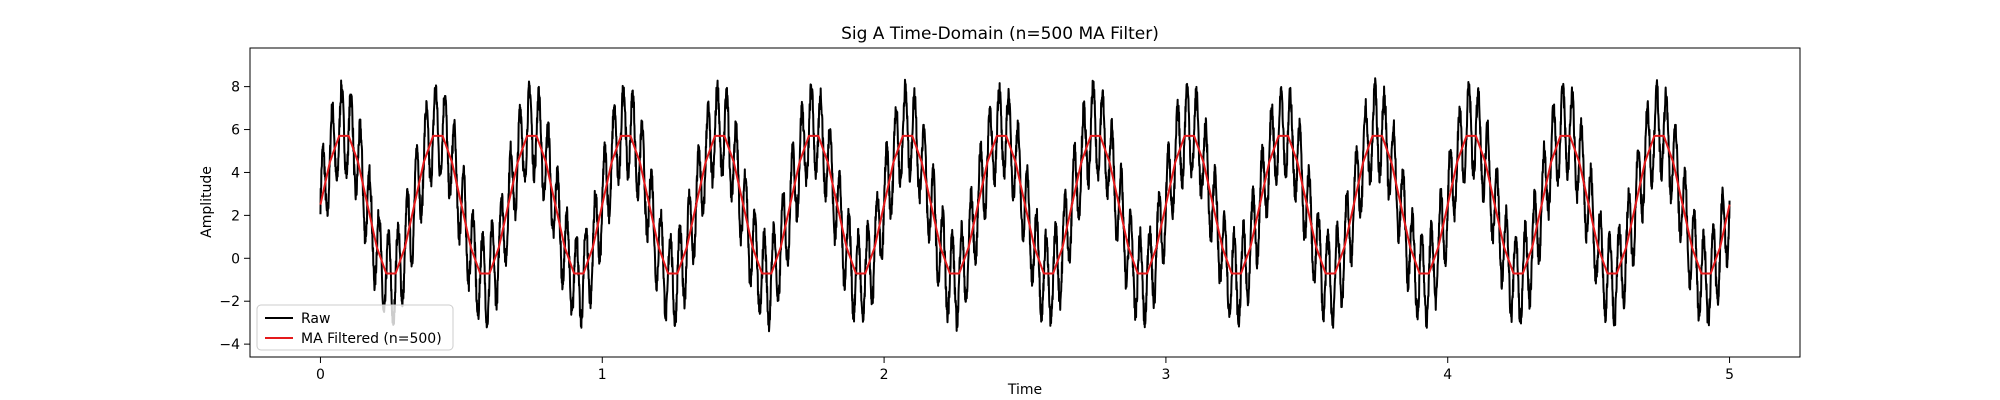  Describe the element at coordinates (235, 173) in the screenshot. I see `y-tick-label: 4` at that location.